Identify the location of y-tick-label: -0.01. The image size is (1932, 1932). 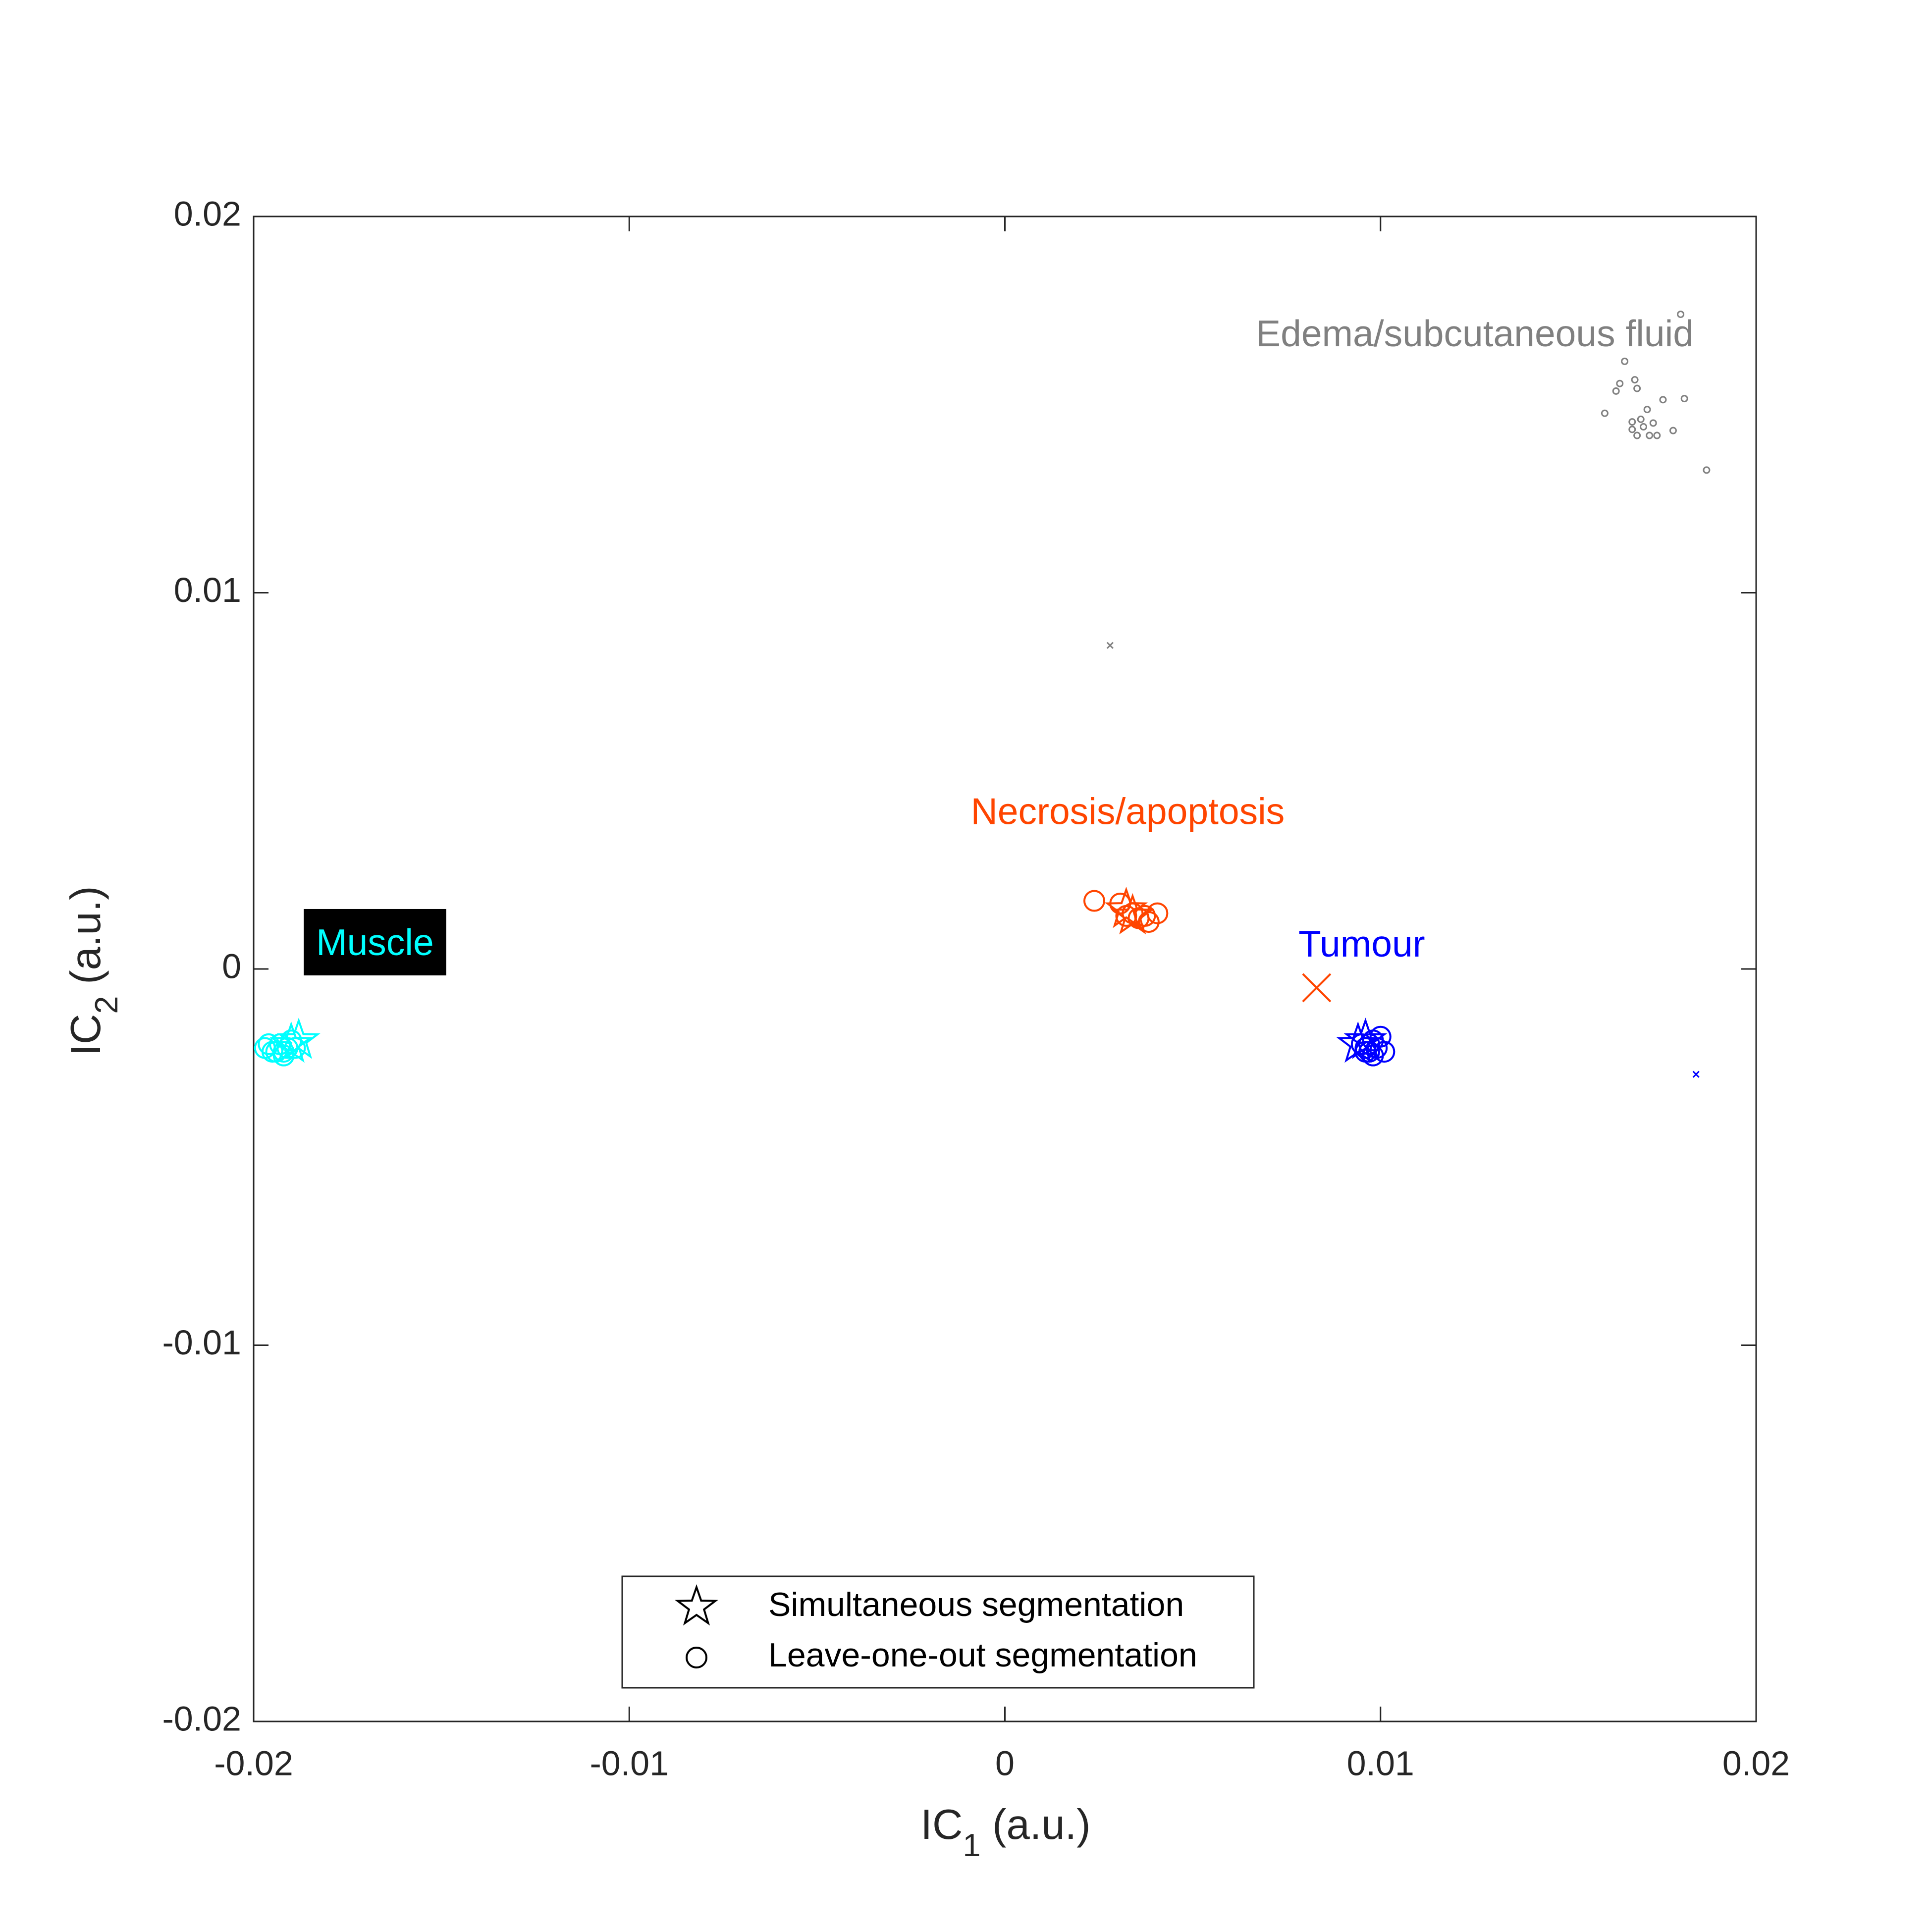
(201, 1342).